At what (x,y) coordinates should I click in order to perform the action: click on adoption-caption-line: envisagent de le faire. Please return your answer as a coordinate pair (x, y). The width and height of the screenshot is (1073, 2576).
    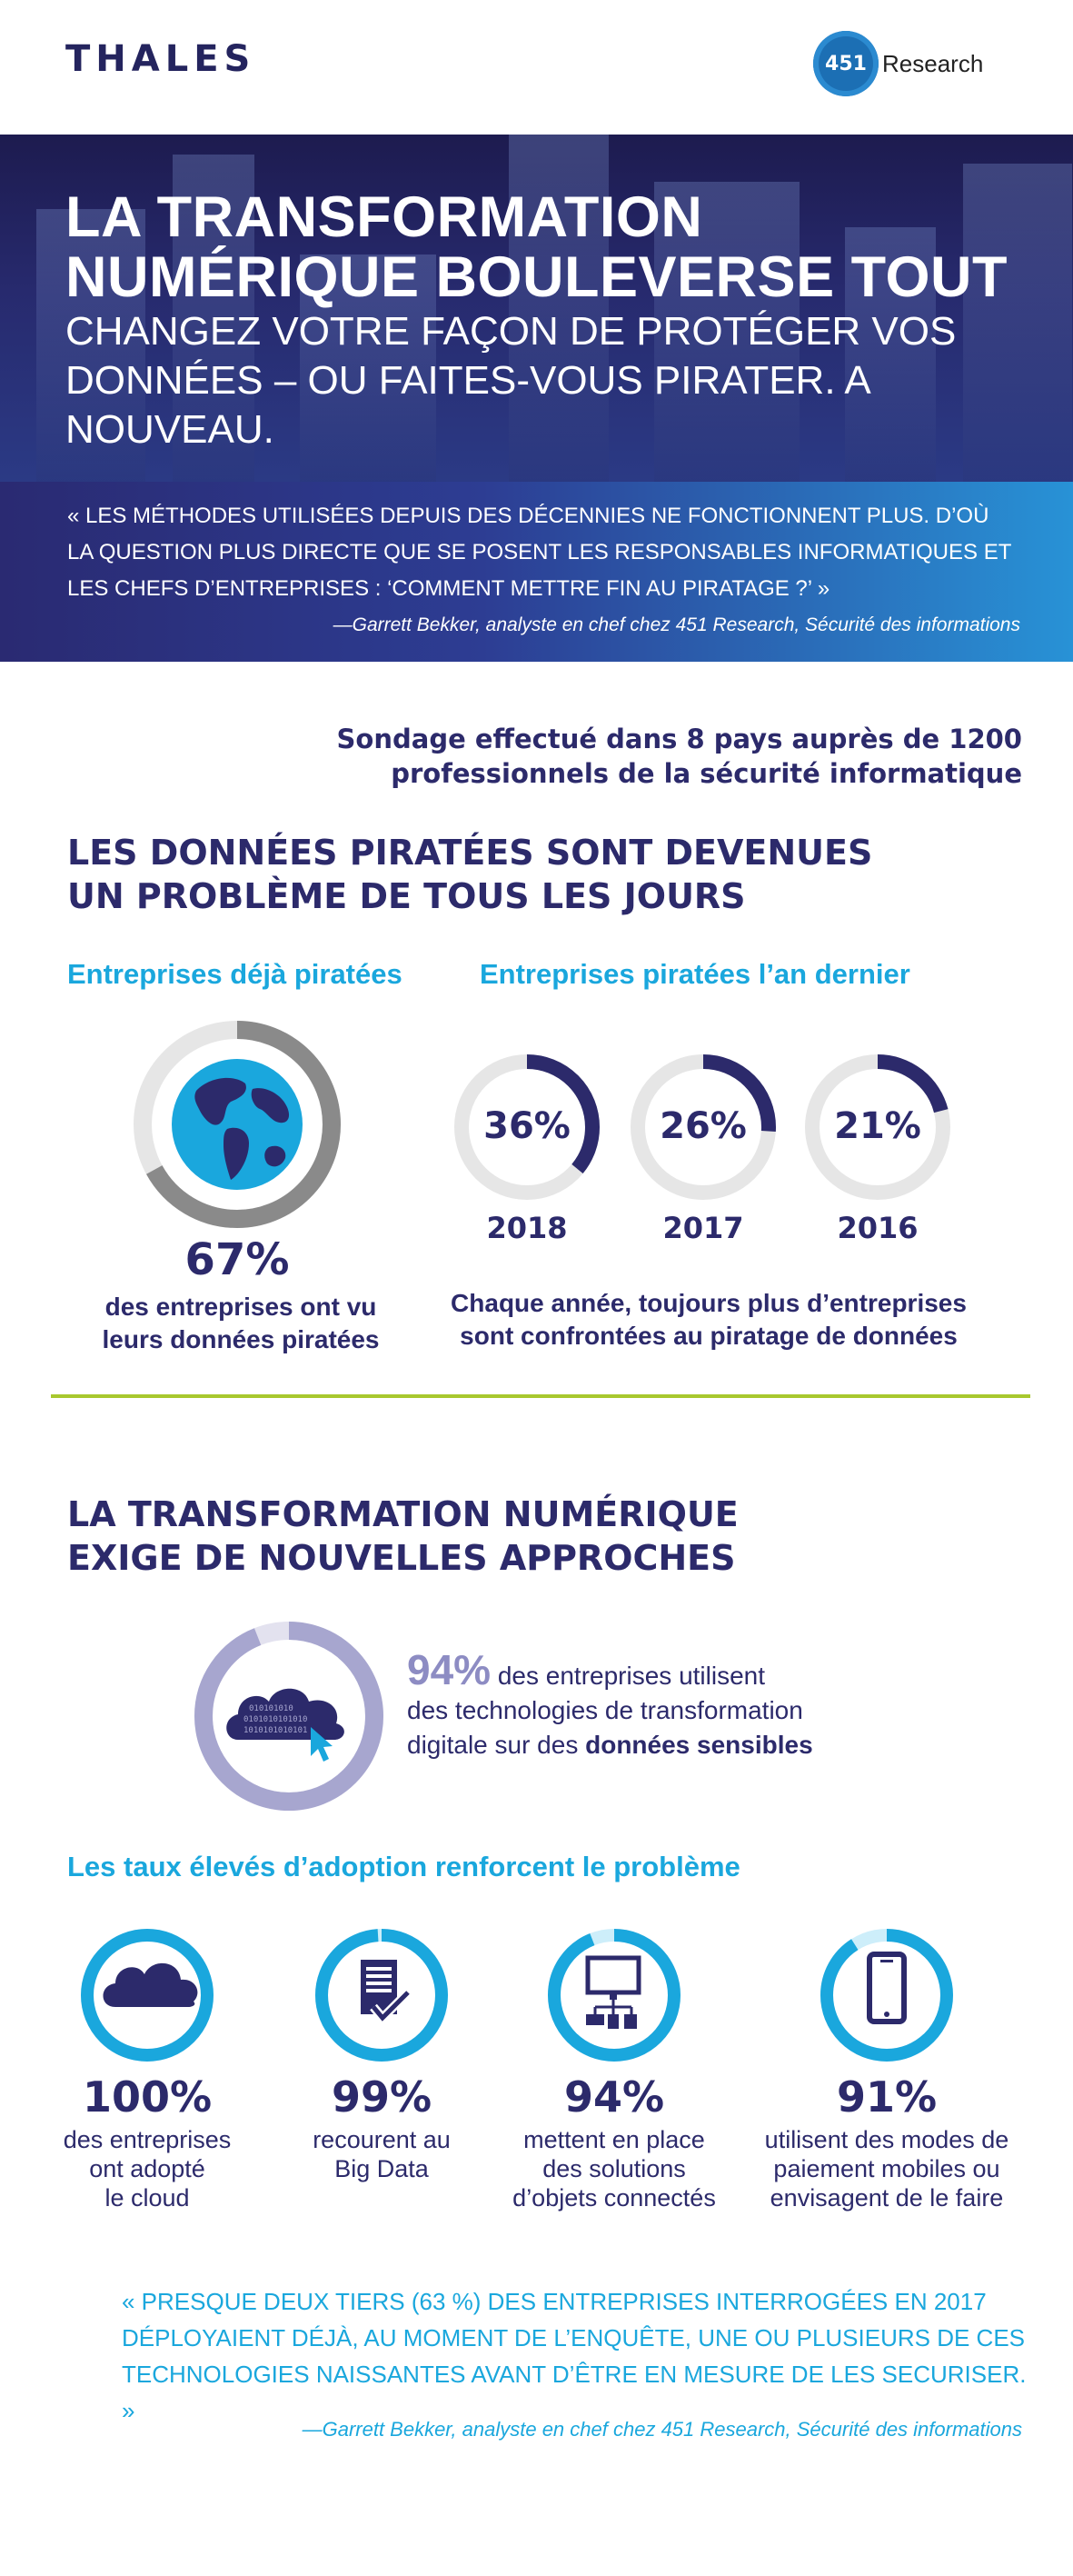
    Looking at the image, I should click on (887, 2198).